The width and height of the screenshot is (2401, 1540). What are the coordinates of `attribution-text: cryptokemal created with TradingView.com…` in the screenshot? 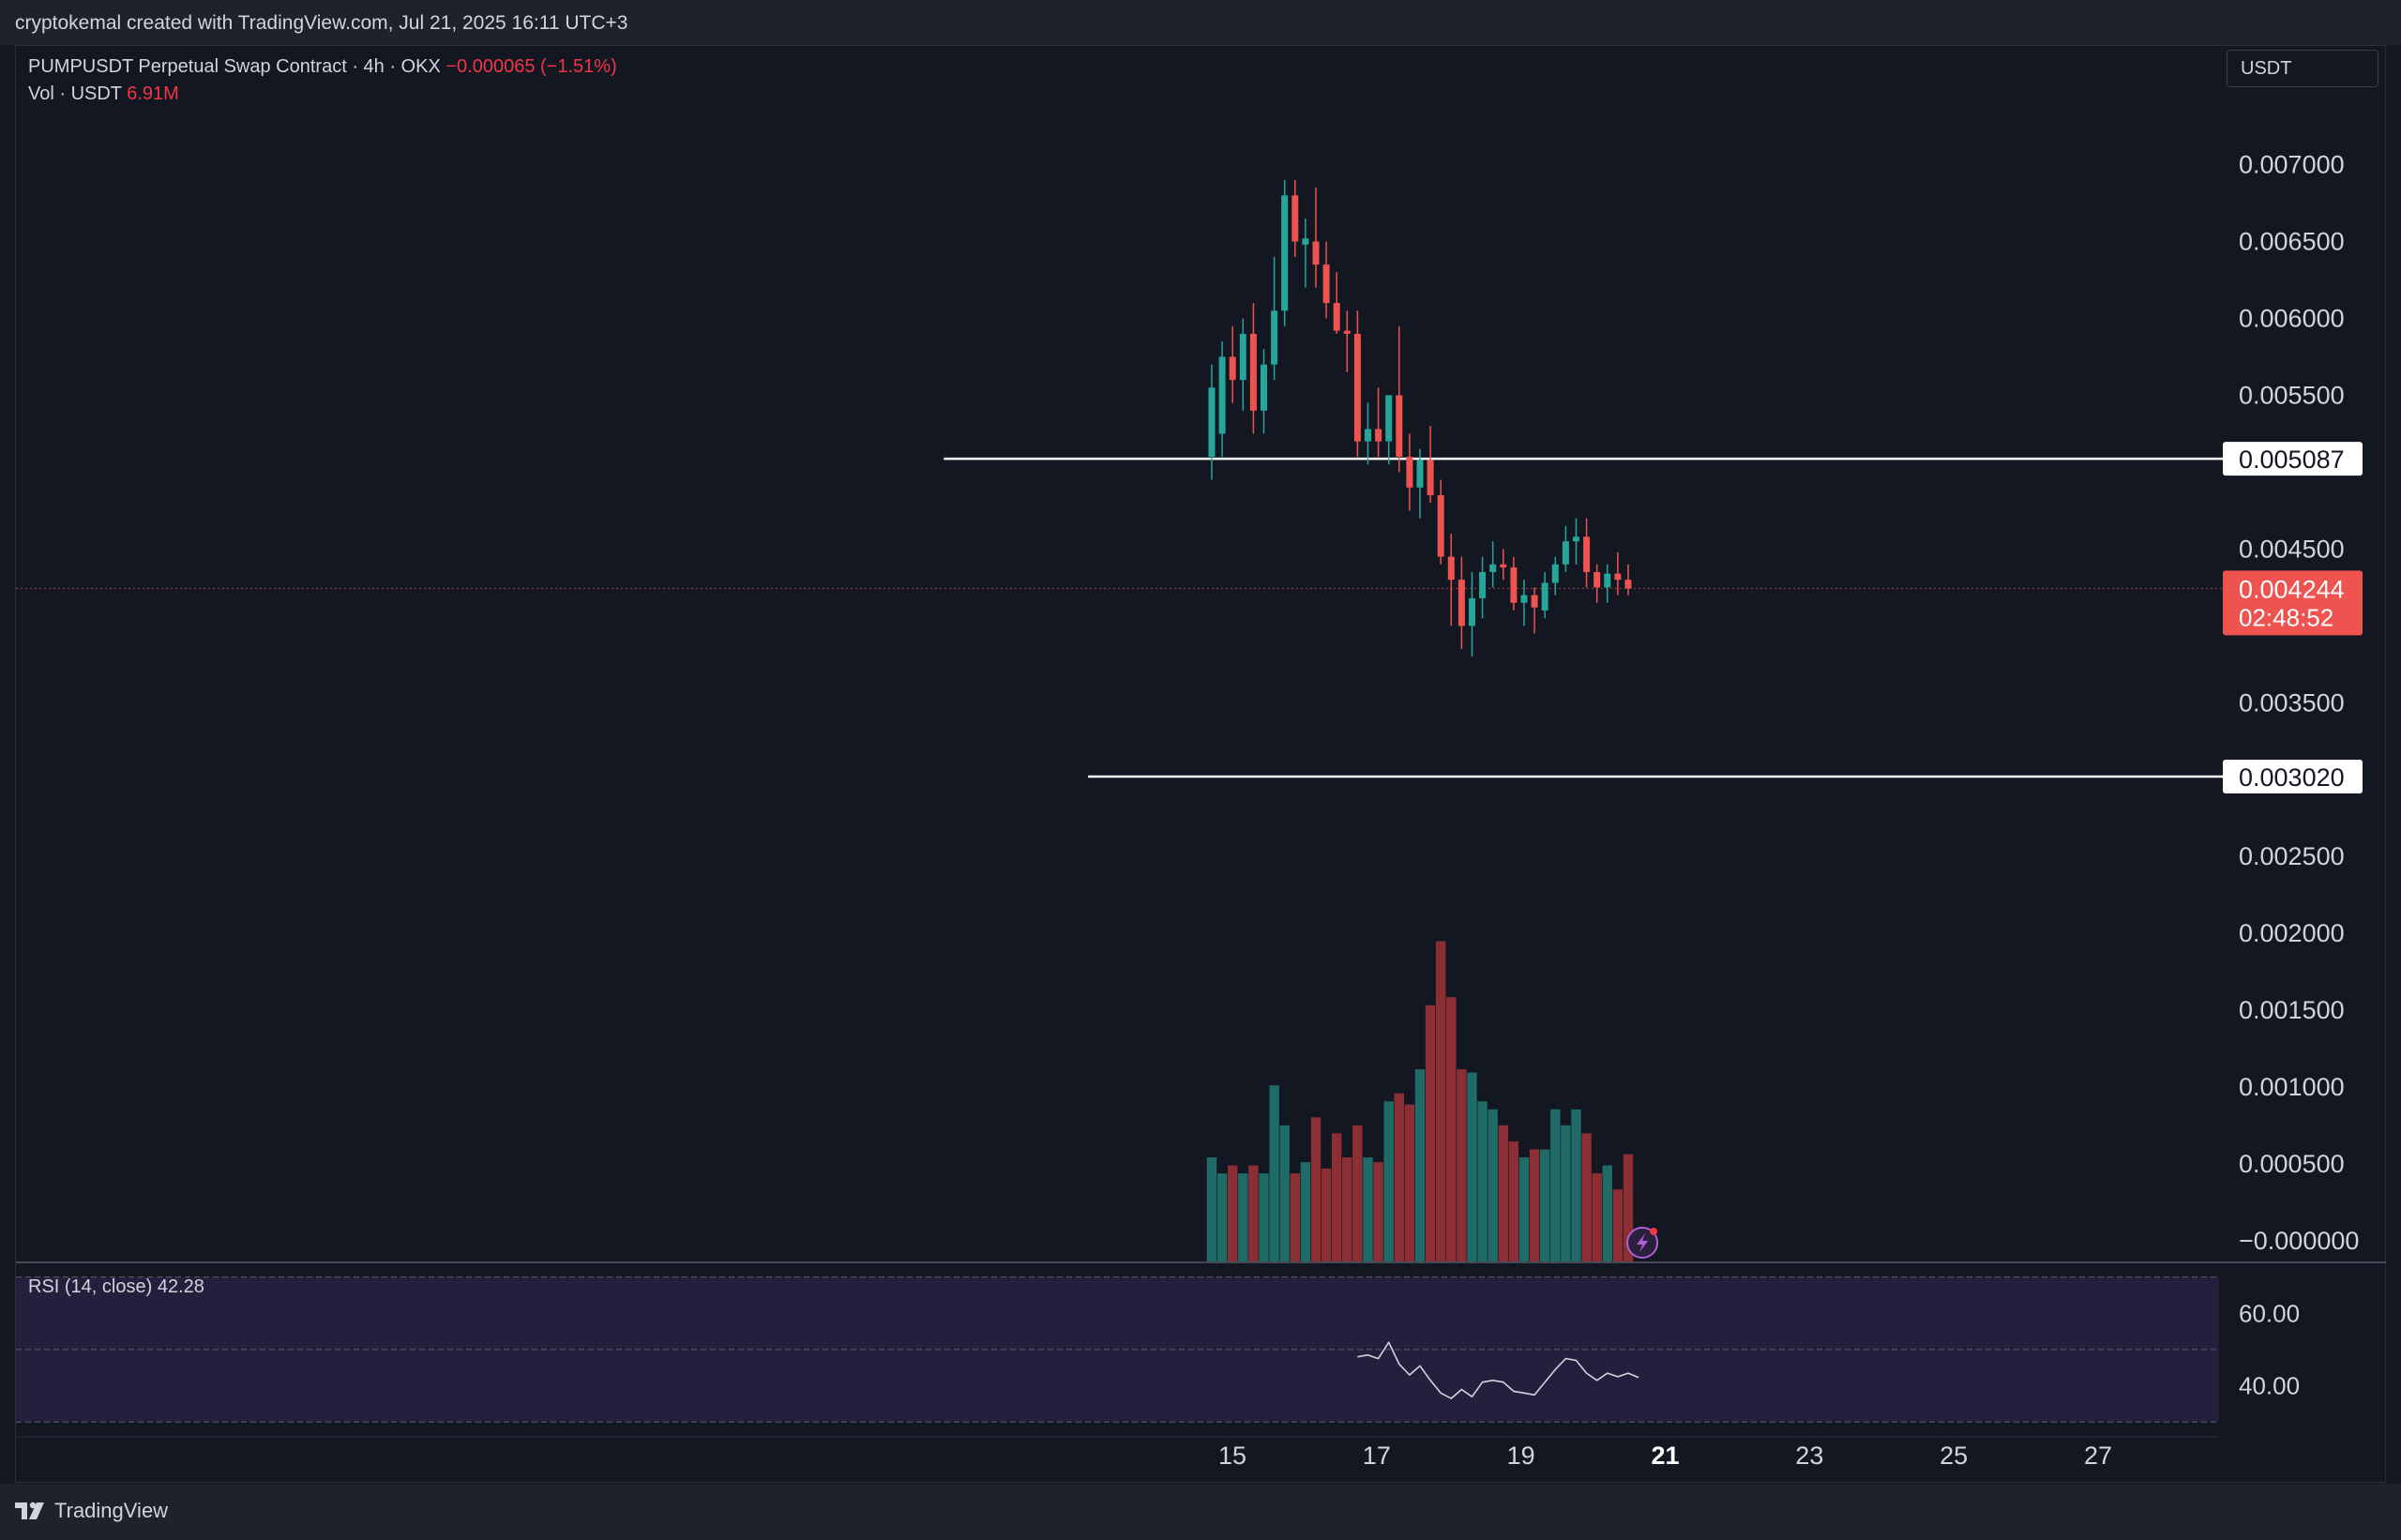 It's located at (321, 23).